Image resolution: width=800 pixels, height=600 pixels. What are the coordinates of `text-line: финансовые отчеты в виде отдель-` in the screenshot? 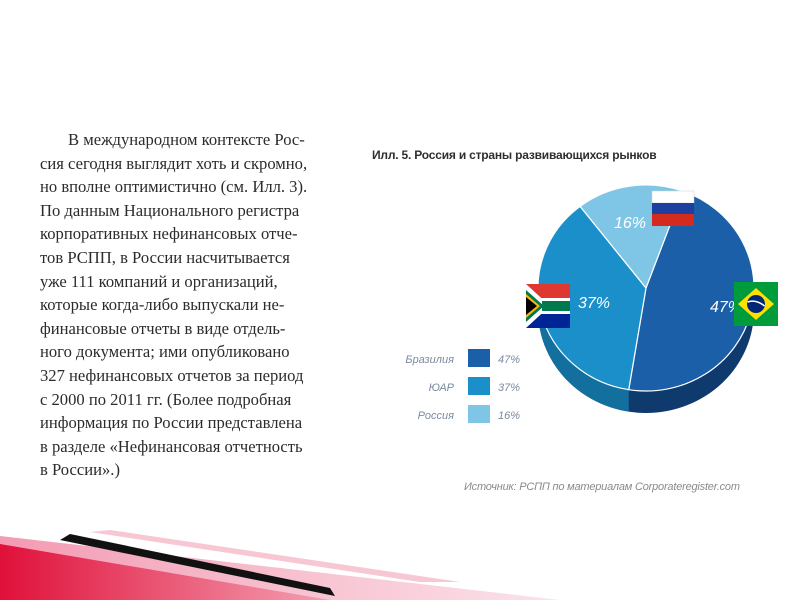 It's located at (163, 328).